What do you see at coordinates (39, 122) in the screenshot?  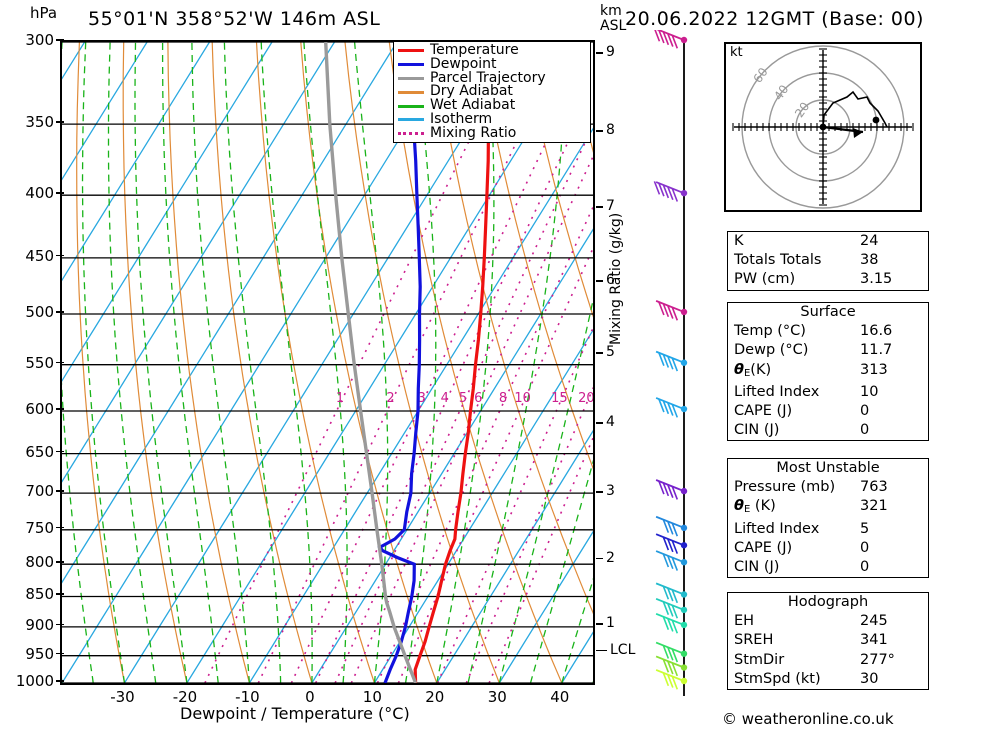 I see `pressure-tick-label: 350` at bounding box center [39, 122].